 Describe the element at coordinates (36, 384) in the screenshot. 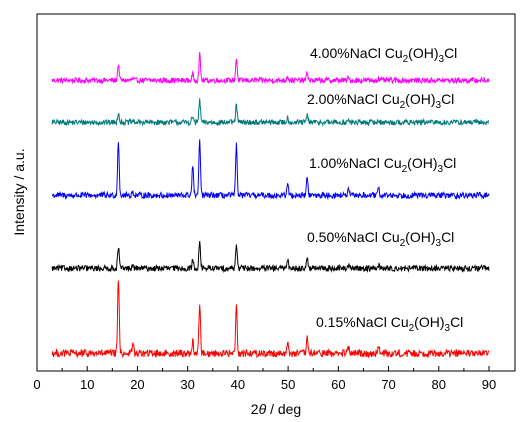

I see `x-tick-label: 0` at that location.